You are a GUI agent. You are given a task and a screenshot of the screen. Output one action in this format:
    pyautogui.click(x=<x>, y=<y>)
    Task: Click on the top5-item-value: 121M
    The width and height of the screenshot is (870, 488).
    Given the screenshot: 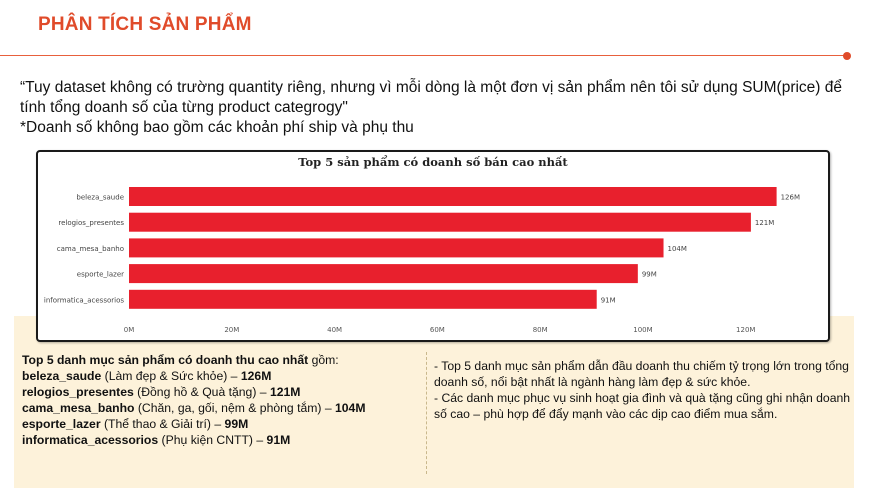 What is the action you would take?
    pyautogui.click(x=285, y=392)
    